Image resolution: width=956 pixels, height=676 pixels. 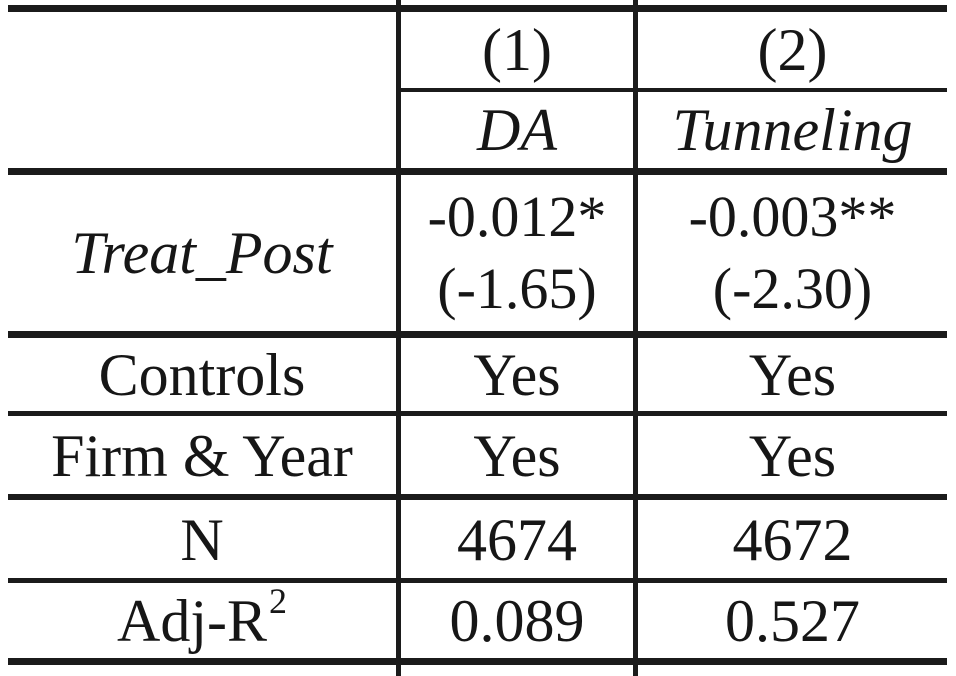 What do you see at coordinates (792, 253) in the screenshot?
I see `cell-treat-post-model-2: -0.003** (-2.30)` at bounding box center [792, 253].